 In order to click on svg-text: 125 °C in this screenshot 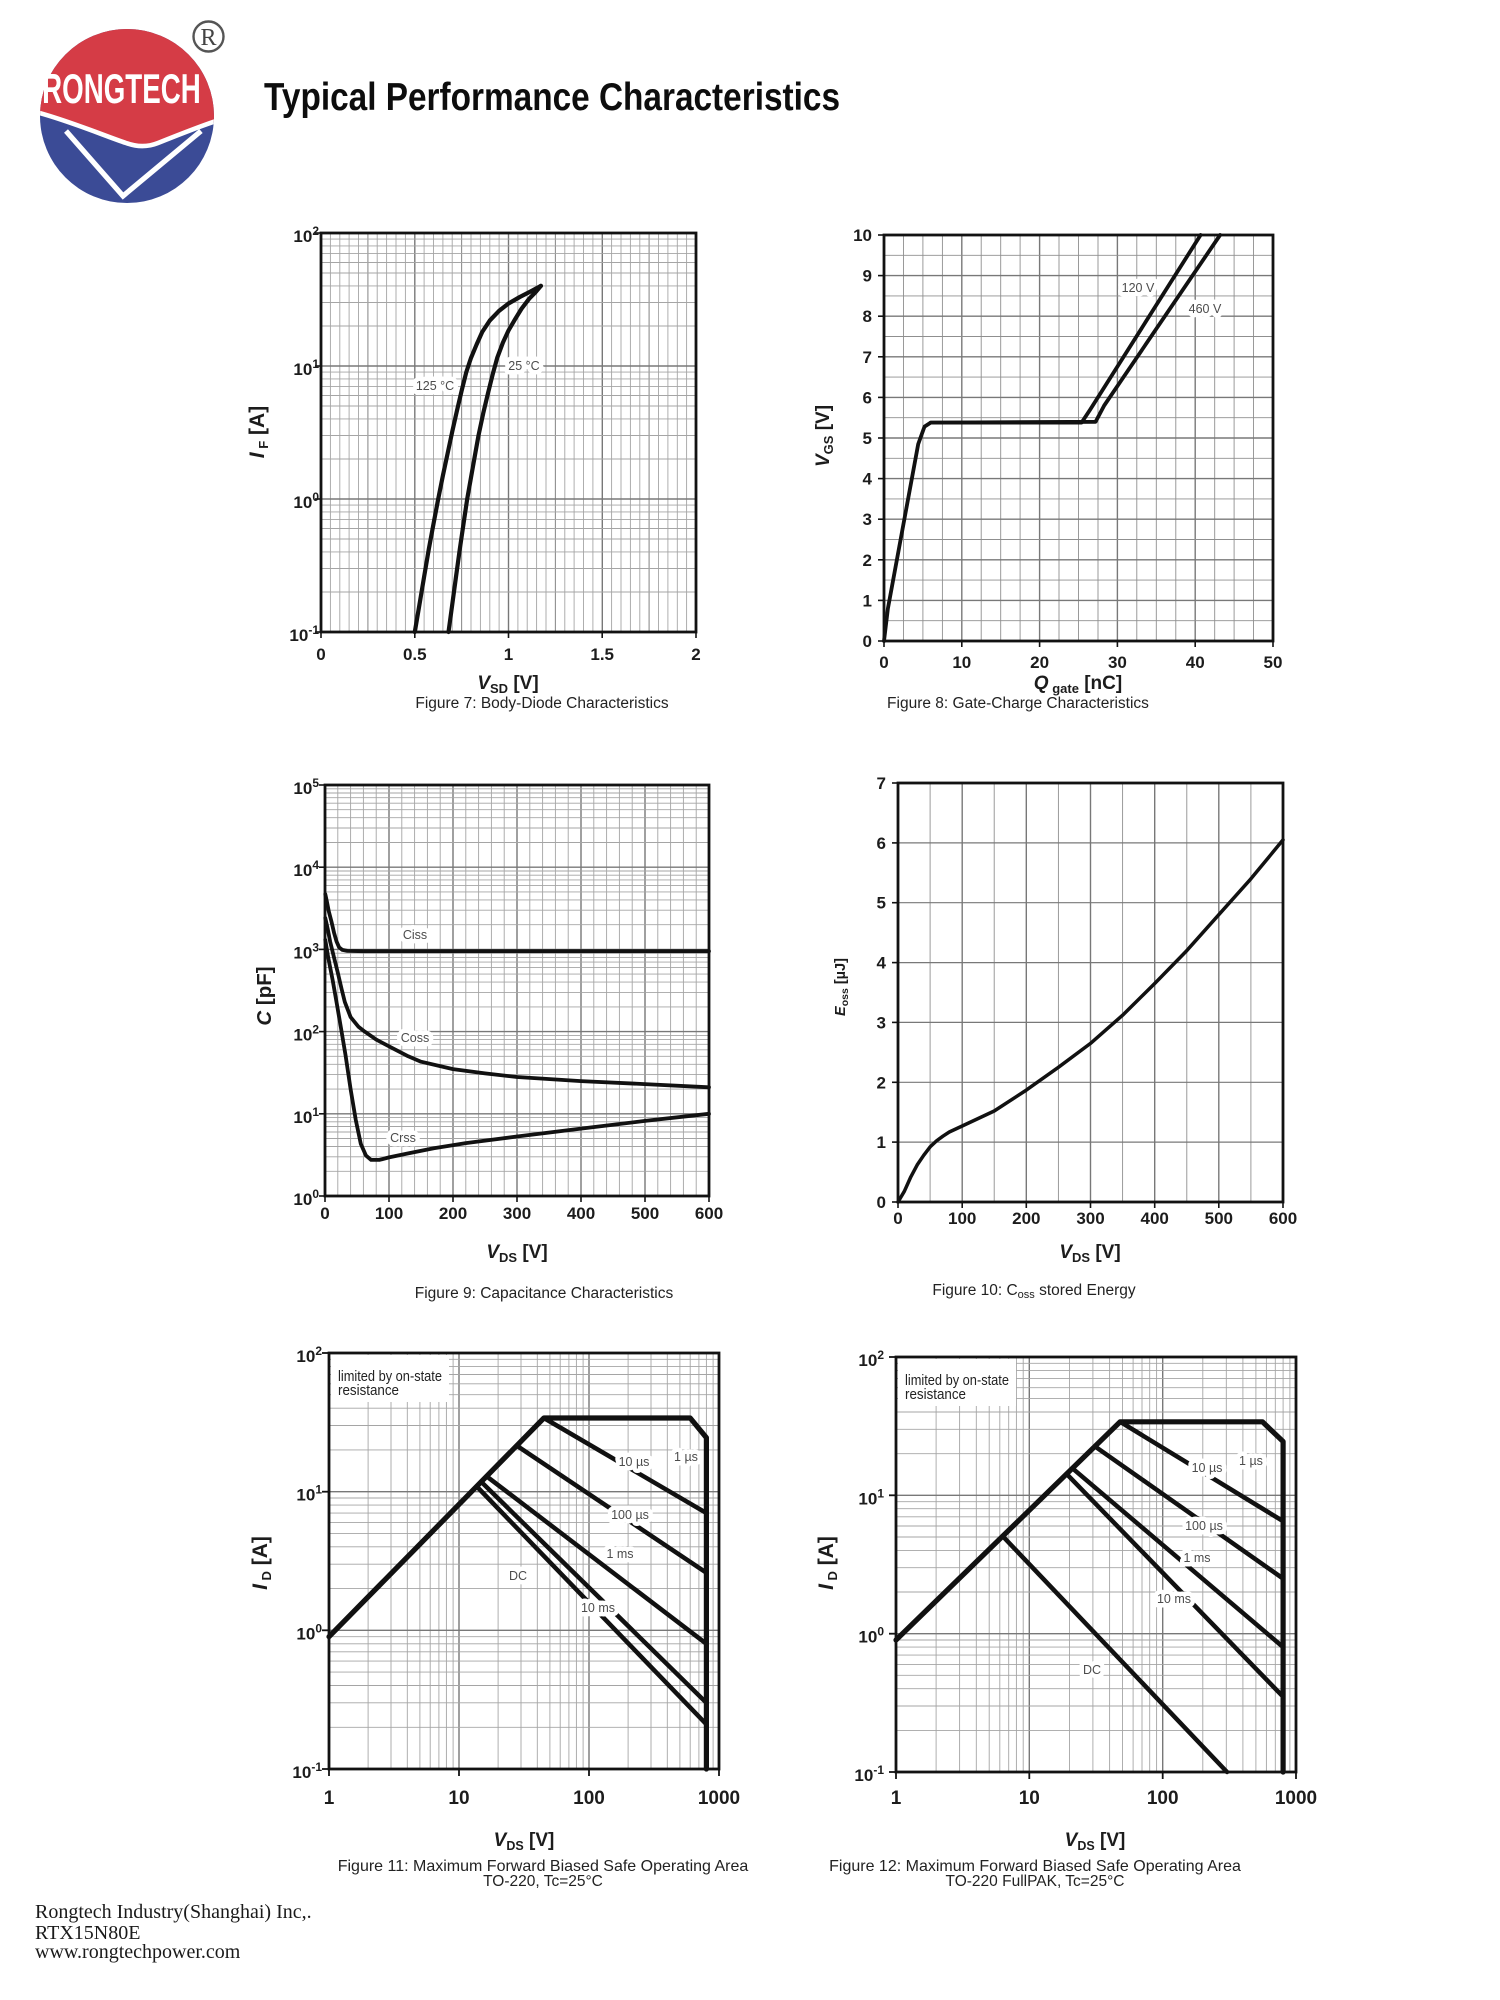, I will do `click(435, 386)`.